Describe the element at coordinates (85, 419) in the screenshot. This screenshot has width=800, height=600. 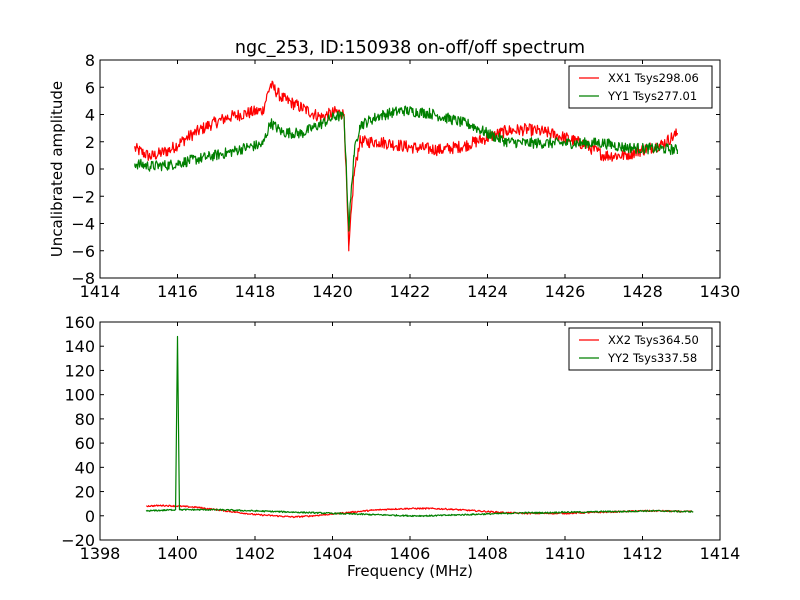
I see `y-tick-label: 80` at that location.